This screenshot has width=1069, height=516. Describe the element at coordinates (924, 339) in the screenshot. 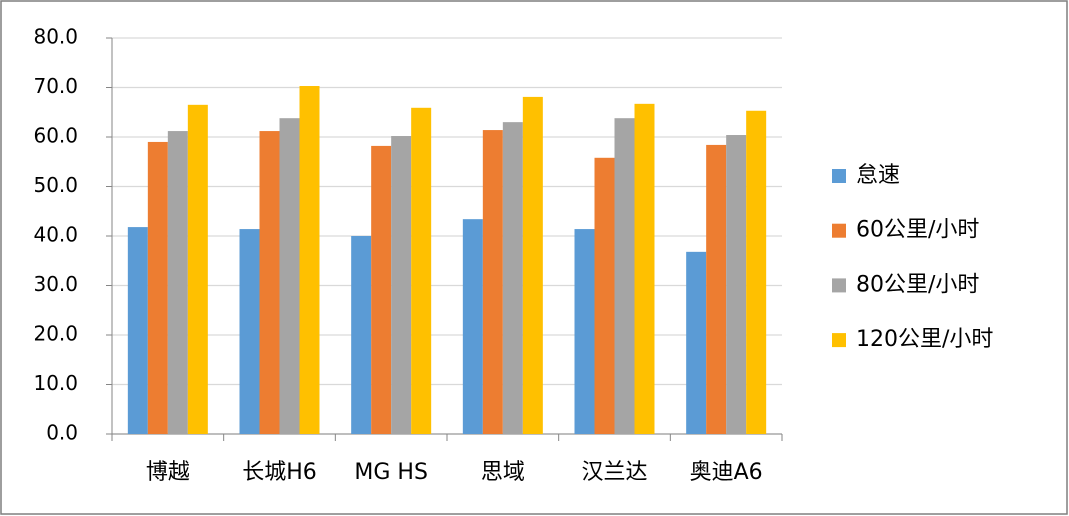

I see `legend-label: 120公里/小时` at that location.